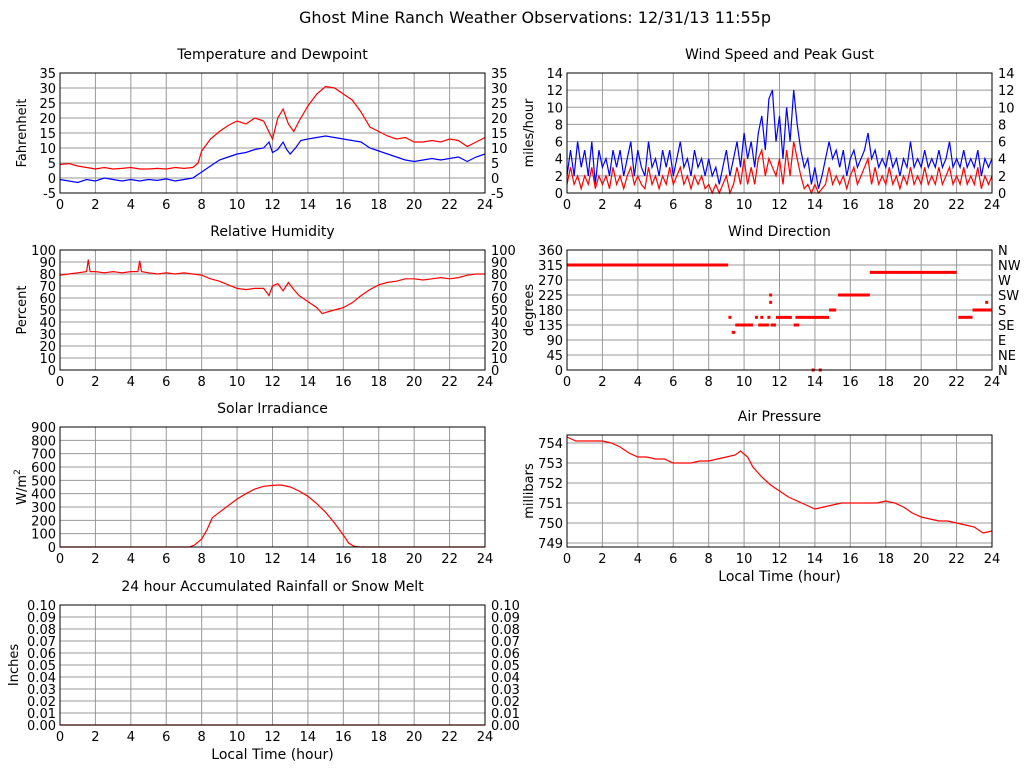  Describe the element at coordinates (272, 737) in the screenshot. I see `rain-xtick: 12` at that location.